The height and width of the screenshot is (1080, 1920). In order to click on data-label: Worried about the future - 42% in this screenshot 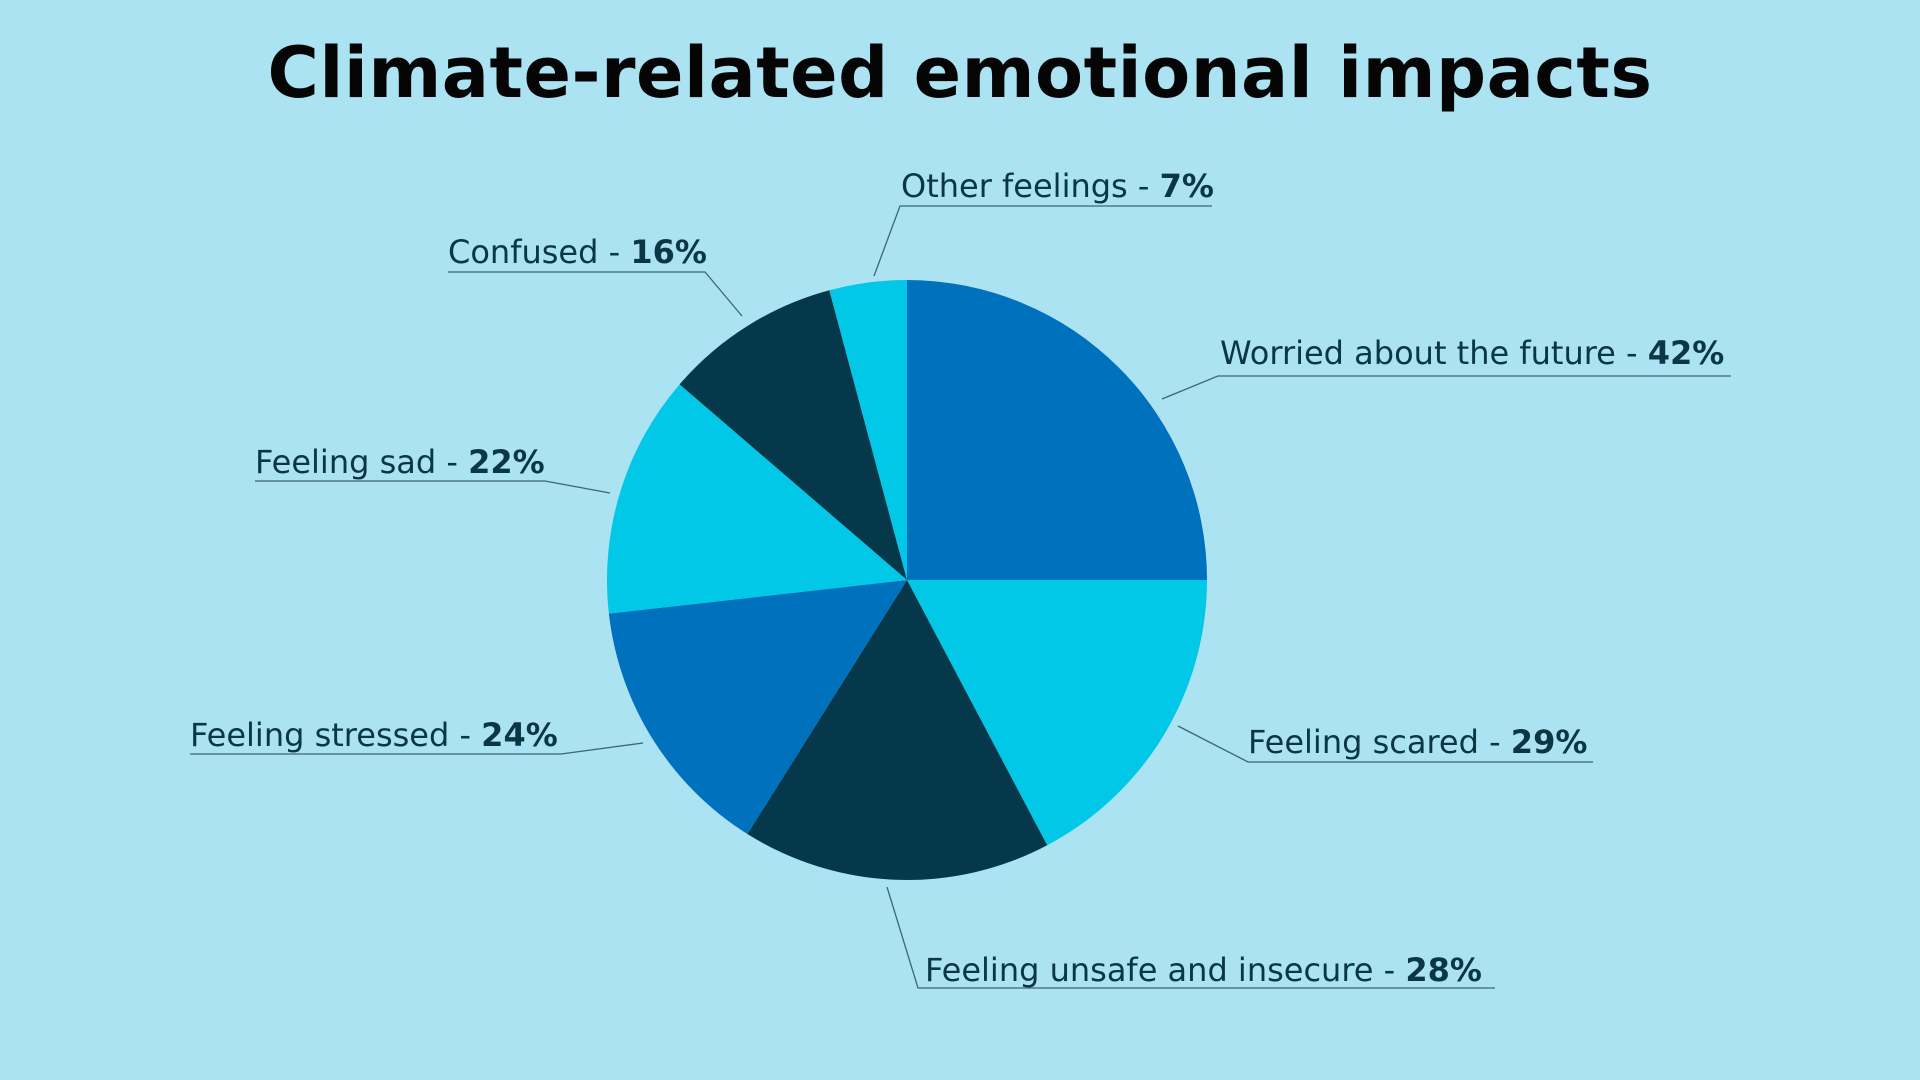, I will do `click(1472, 353)`.